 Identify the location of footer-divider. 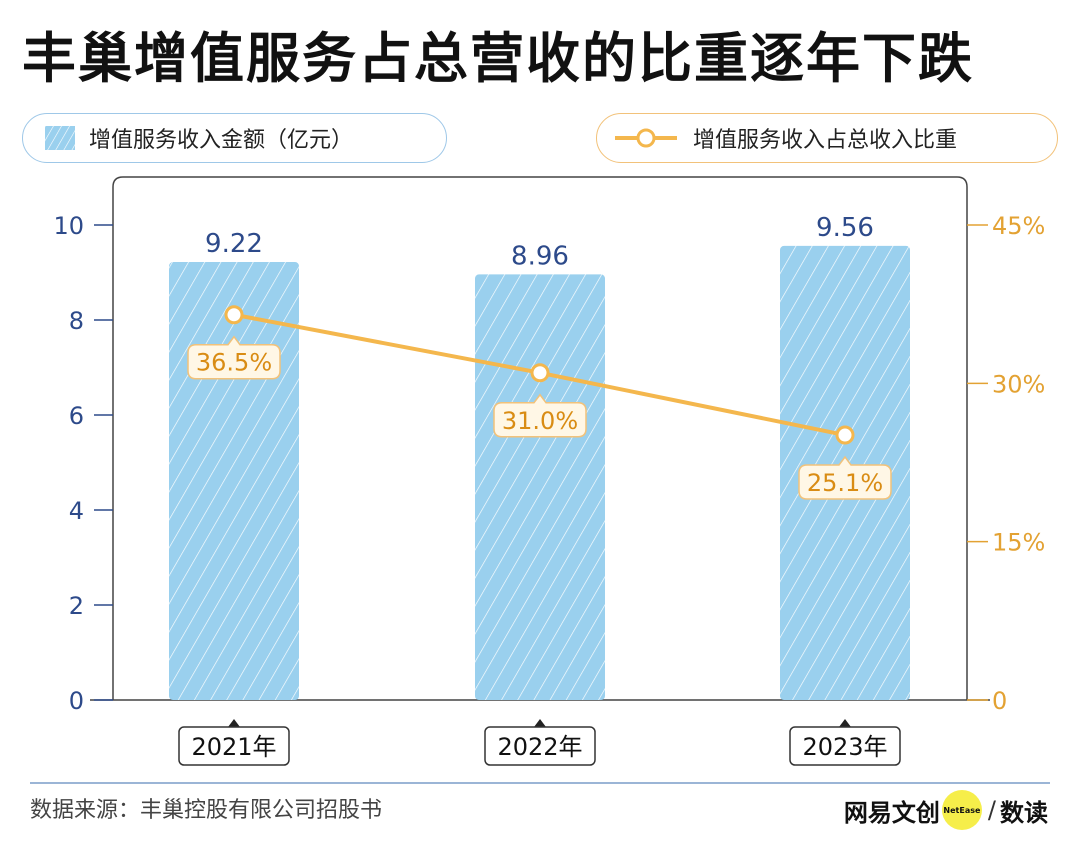
(540, 783).